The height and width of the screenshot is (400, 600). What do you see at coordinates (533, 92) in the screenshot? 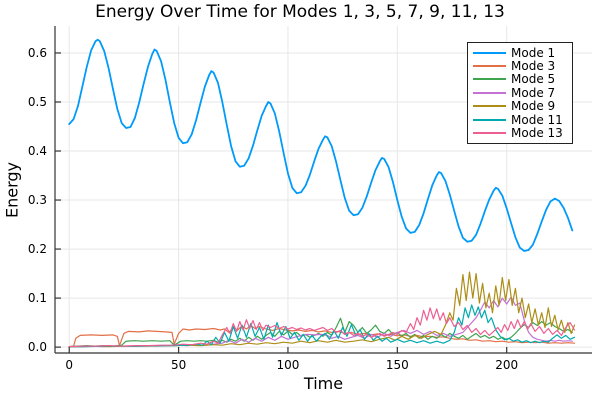
I see `legend-label: Mode 7` at bounding box center [533, 92].